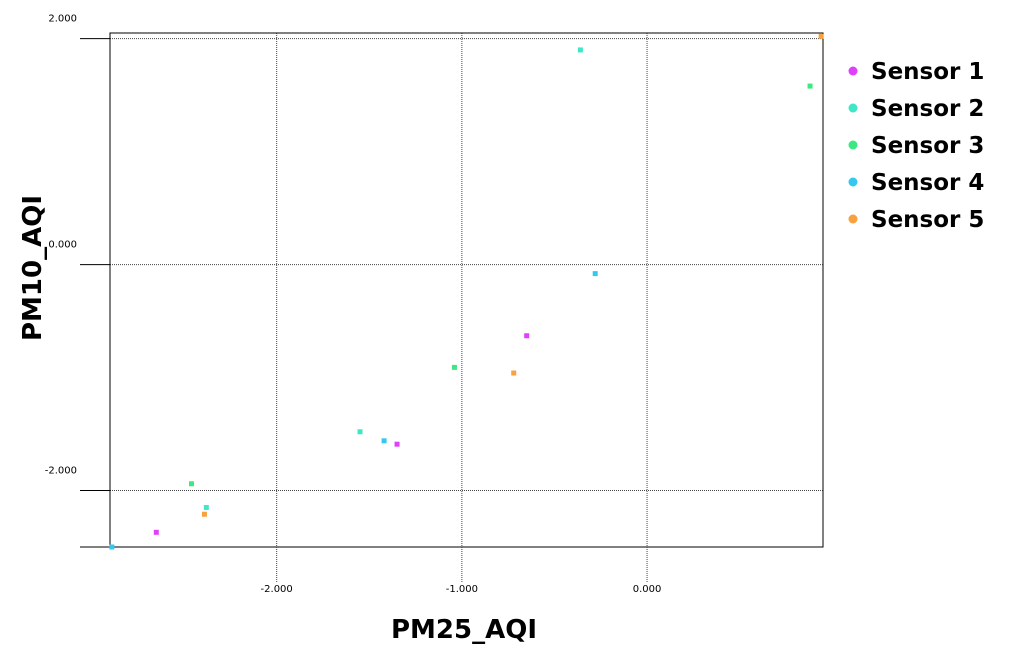 This screenshot has width=1036, height=662. I want to click on y-tick-label: 2.000, so click(62, 19).